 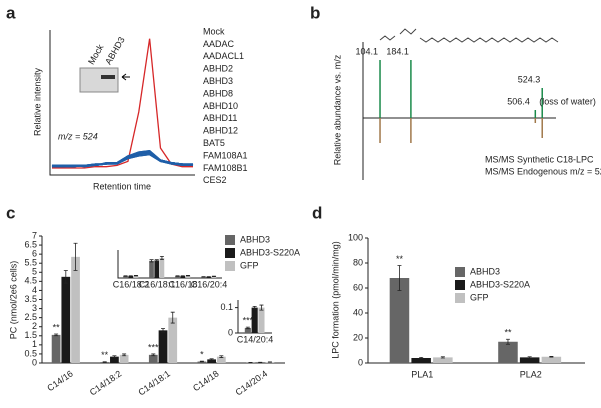 What do you see at coordinates (34, 308) in the screenshot?
I see `y-tick-label: 3` at bounding box center [34, 308].